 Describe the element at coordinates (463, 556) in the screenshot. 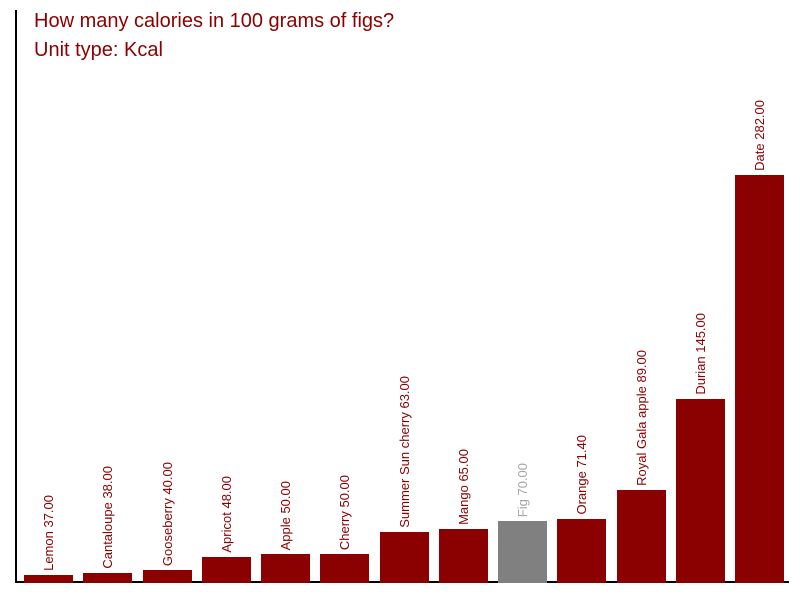

I see `bar-mango` at that location.